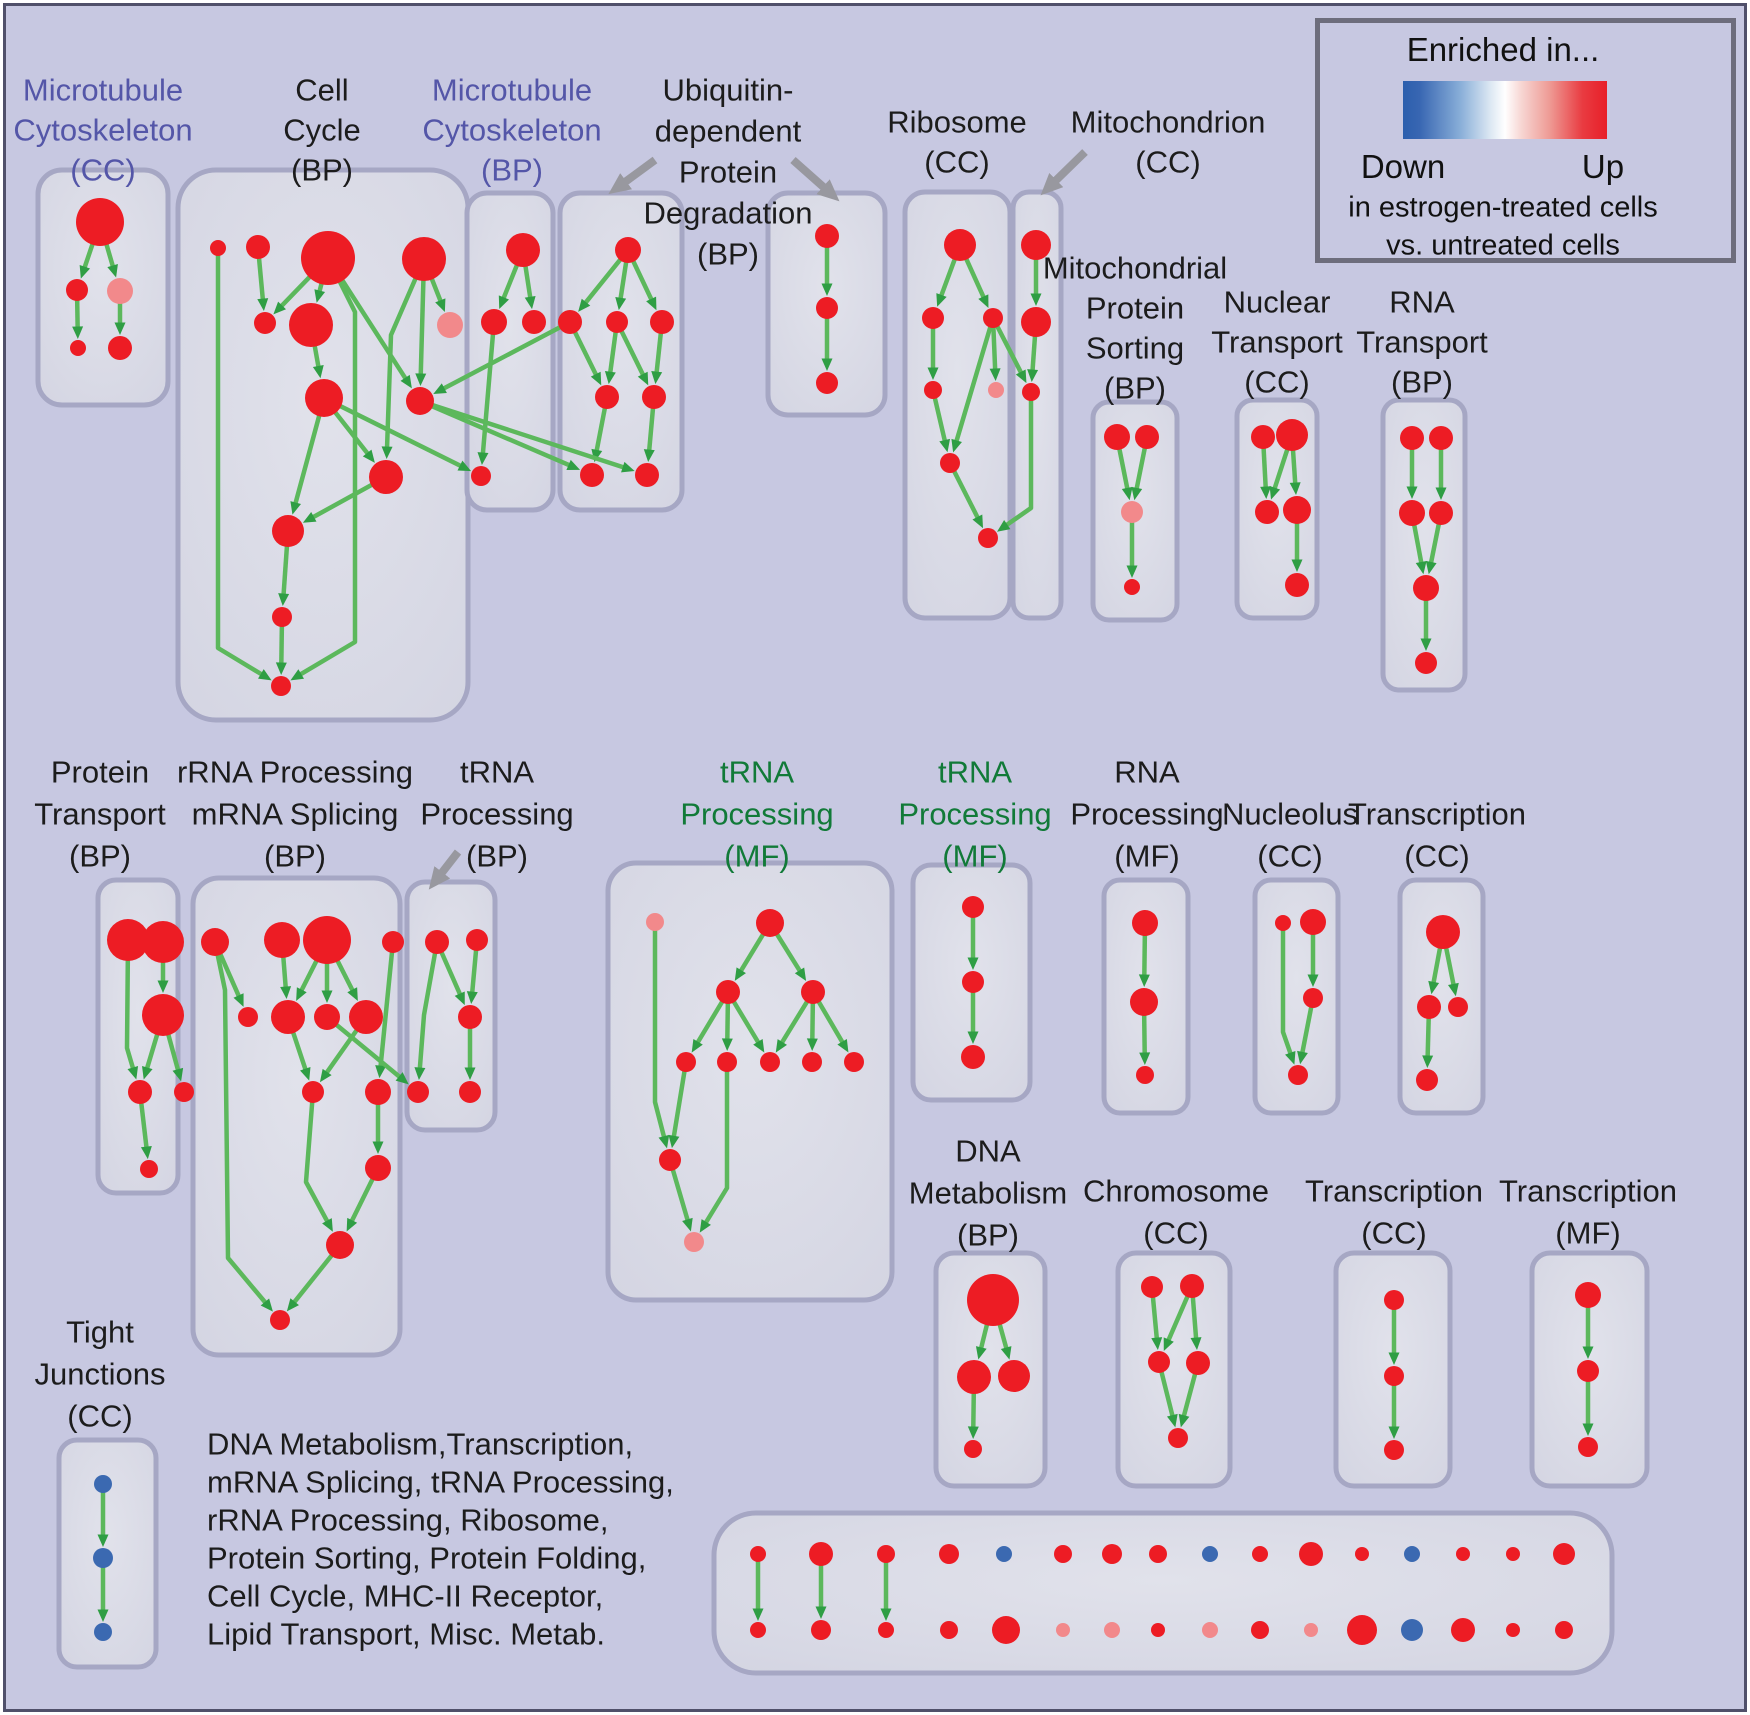 The width and height of the screenshot is (1750, 1715). I want to click on node-a3, so click(327, 940).